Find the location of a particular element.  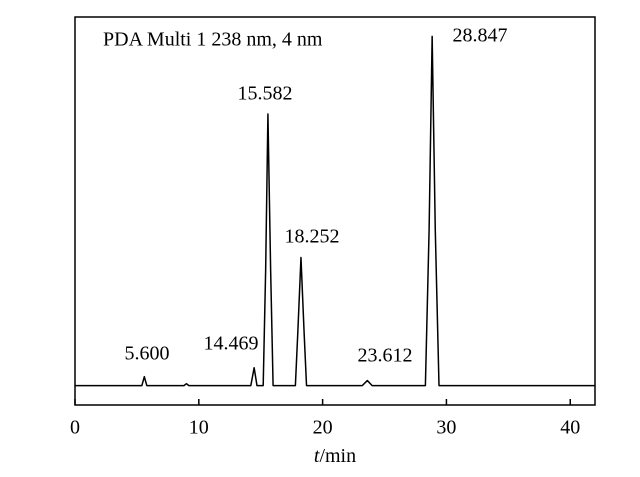

peak-label: 23.612 is located at coordinates (385, 356).